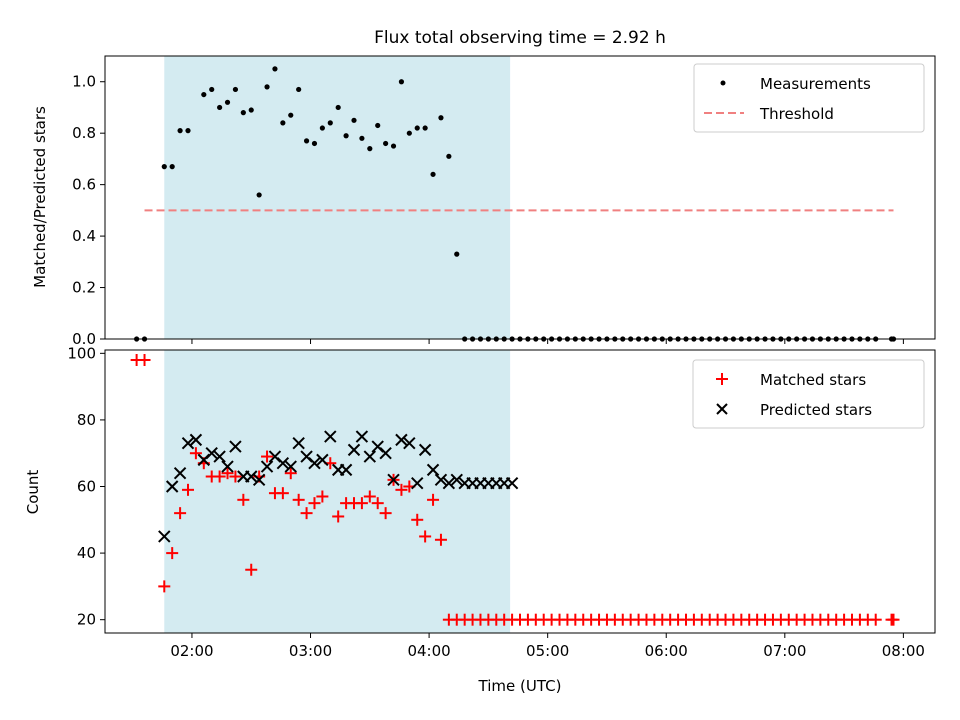  Describe the element at coordinates (86, 420) in the screenshot. I see `ytick-label: 80` at that location.